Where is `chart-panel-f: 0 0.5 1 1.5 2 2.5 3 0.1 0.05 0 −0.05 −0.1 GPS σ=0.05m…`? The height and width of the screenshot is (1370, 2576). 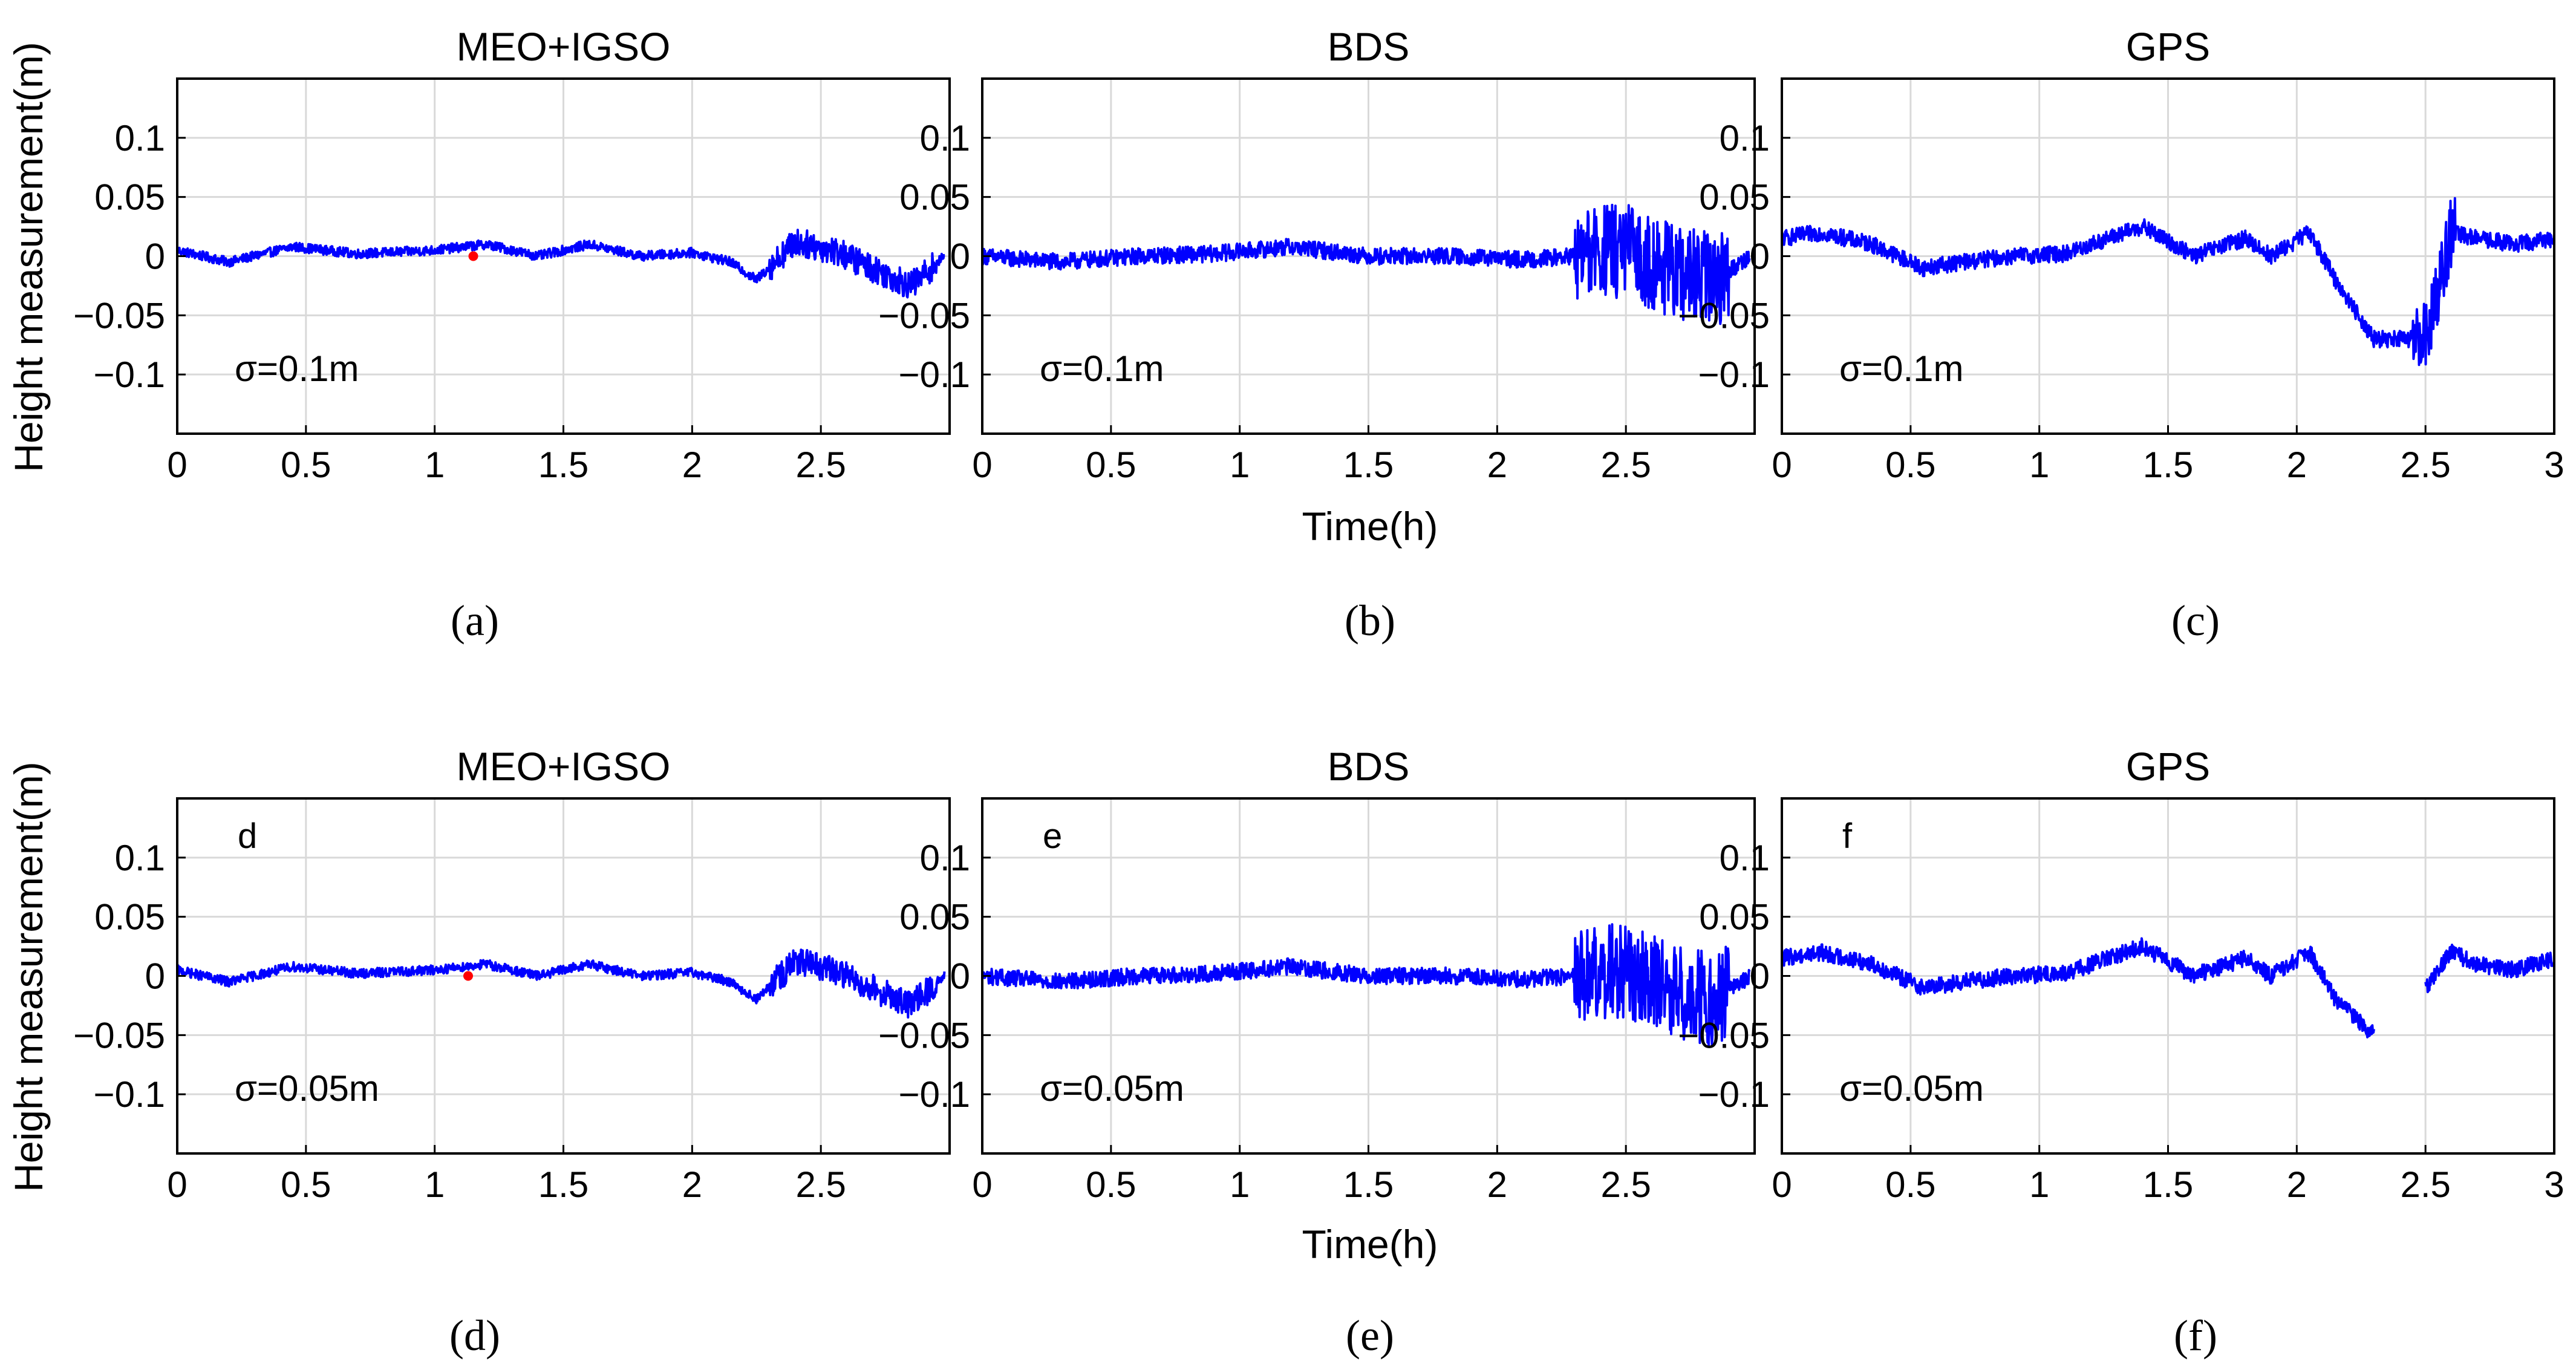
chart-panel-f: 0 0.5 1 1.5 2 2.5 3 0.1 0.05 0 −0.05 −0.1 GPS σ=0.05m… is located at coordinates (2121, 974).